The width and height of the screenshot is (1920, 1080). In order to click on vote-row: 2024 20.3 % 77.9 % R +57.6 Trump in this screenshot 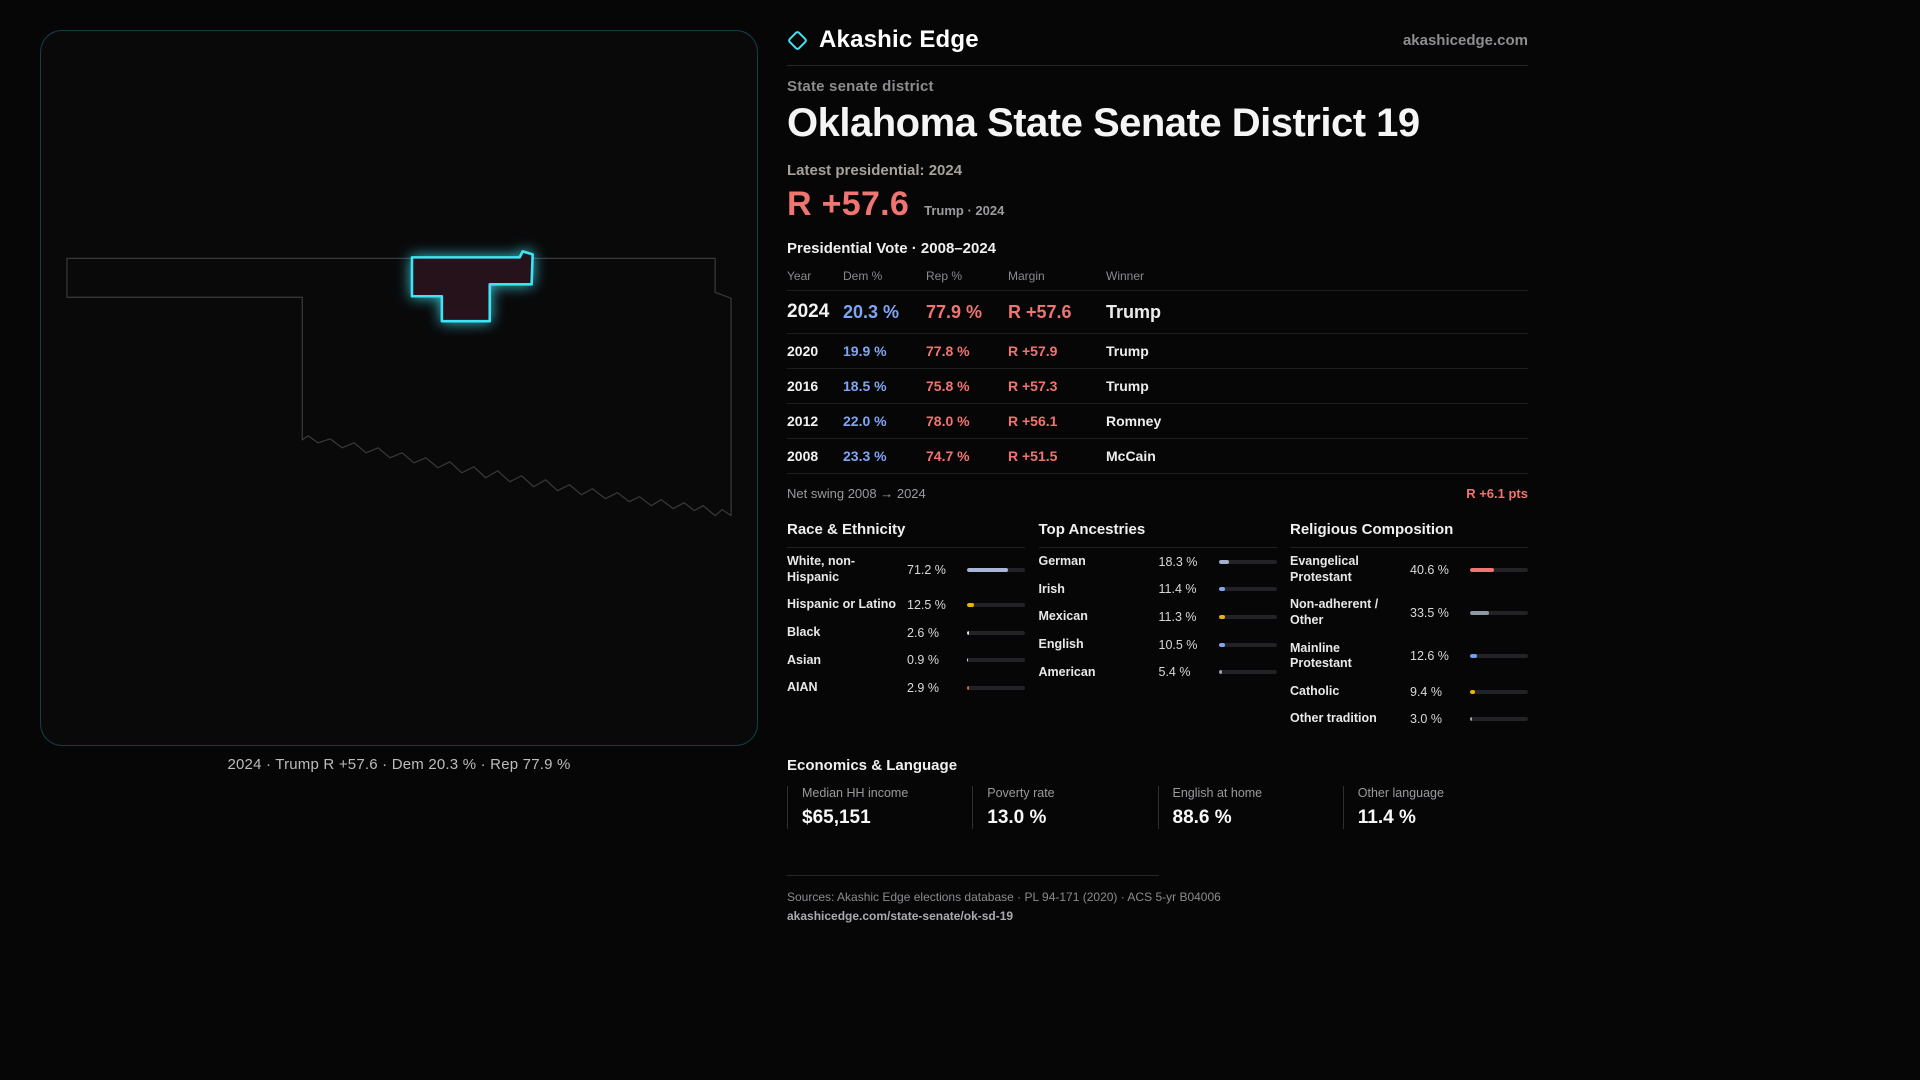, I will do `click(1157, 312)`.